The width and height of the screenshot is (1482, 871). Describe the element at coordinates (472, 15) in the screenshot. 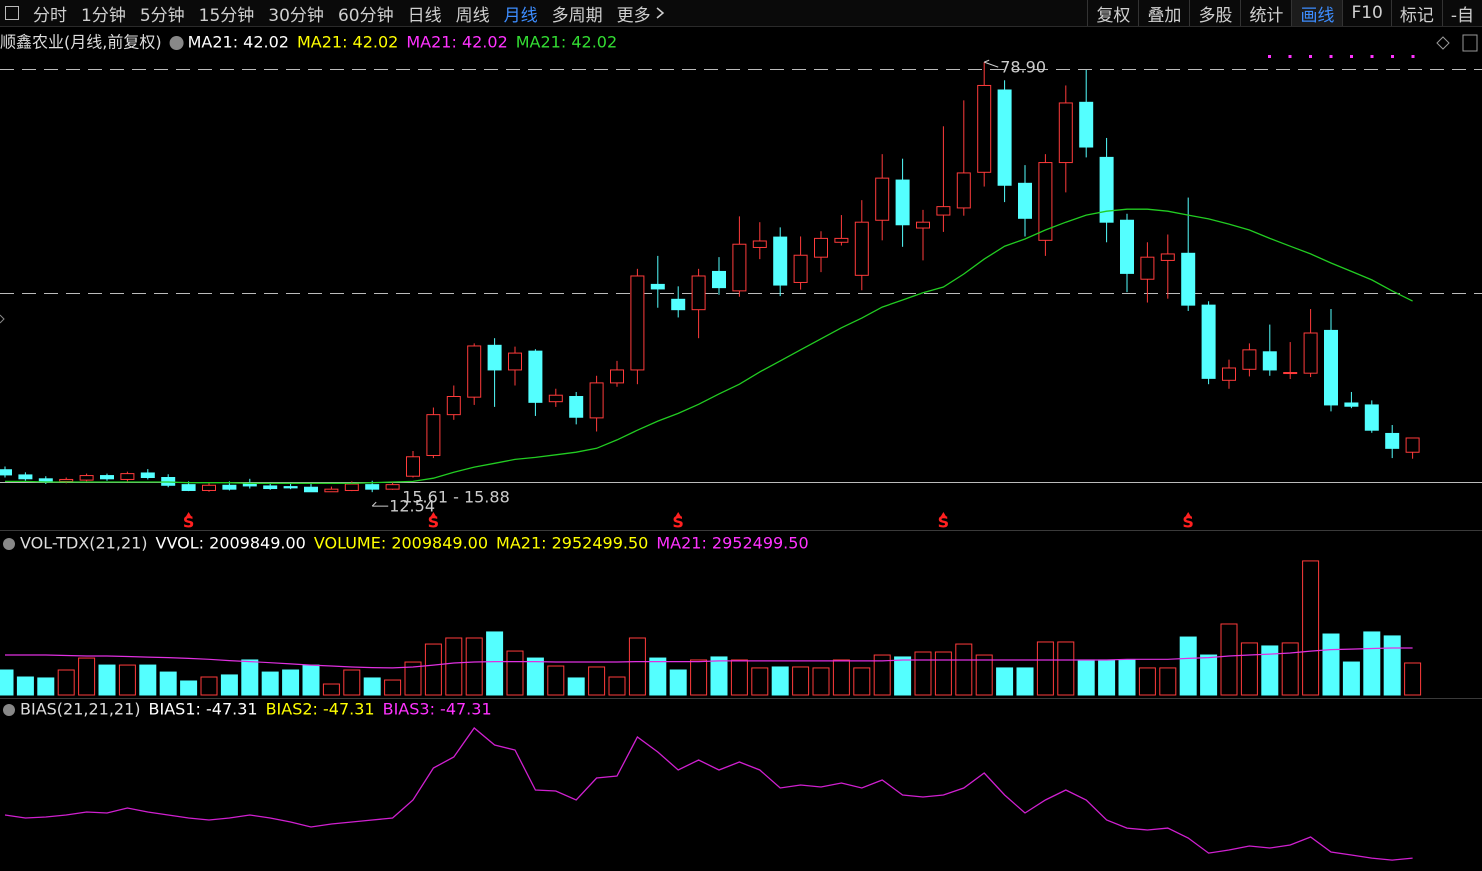

I see `period-tab: 周线` at that location.